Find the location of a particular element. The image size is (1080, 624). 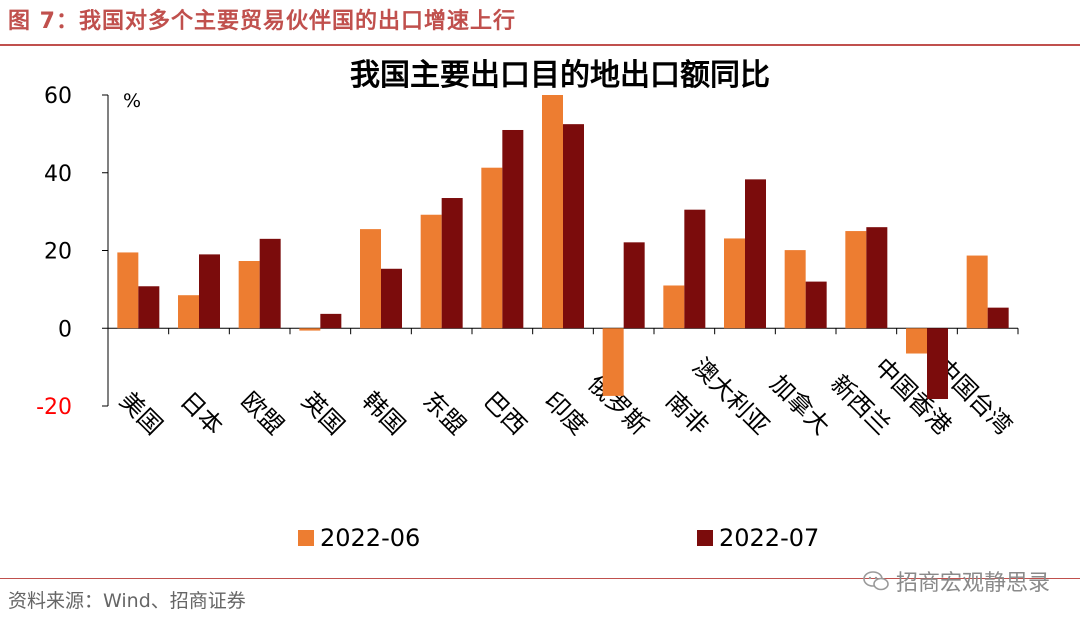

title-rule is located at coordinates (540, 45).